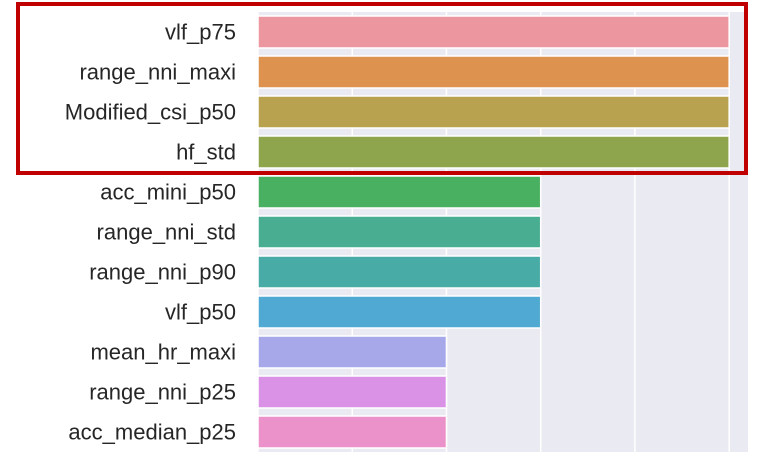  What do you see at coordinates (399, 272) in the screenshot?
I see `bar-range_nni_p90` at bounding box center [399, 272].